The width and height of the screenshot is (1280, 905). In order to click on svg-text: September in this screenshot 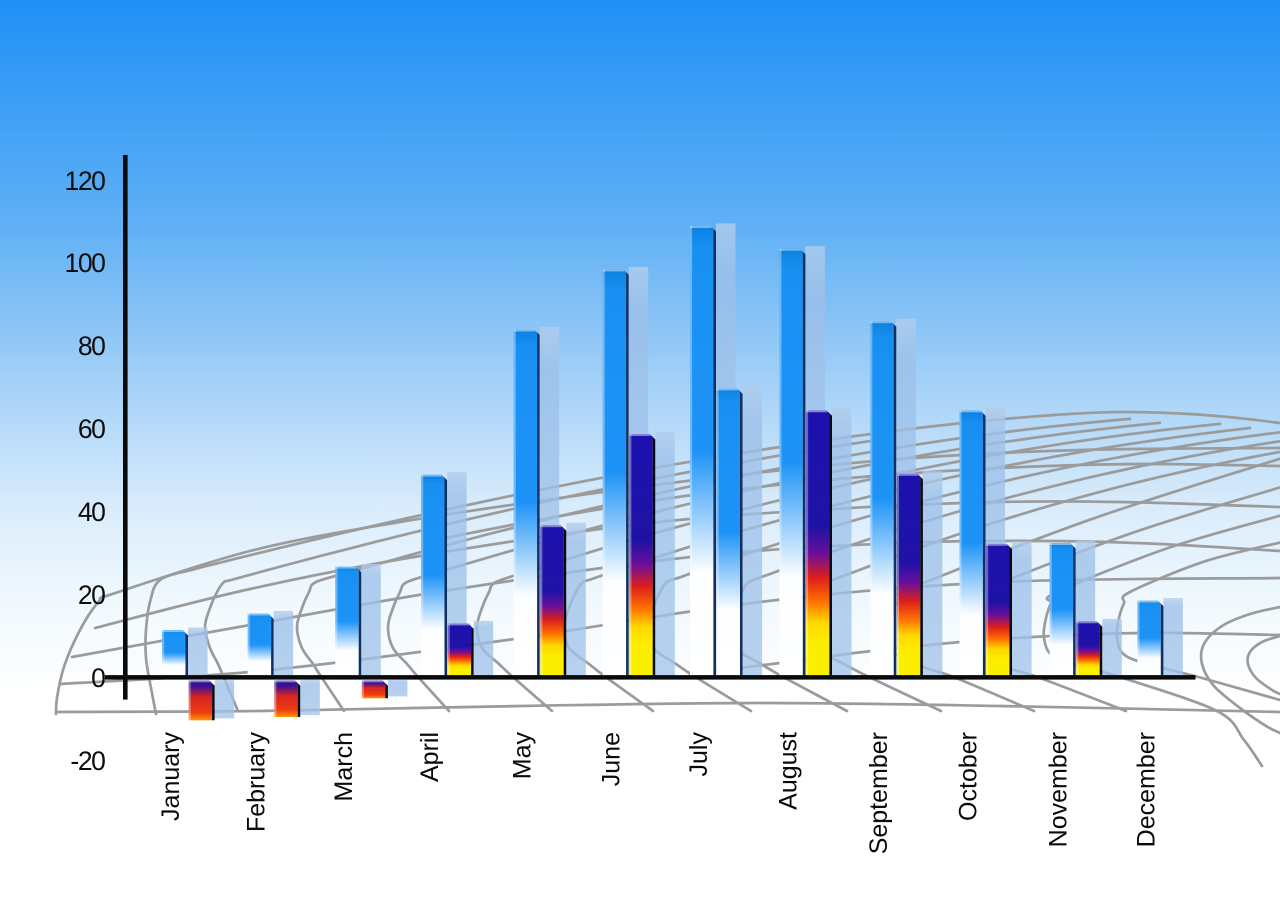, I will do `click(879, 793)`.